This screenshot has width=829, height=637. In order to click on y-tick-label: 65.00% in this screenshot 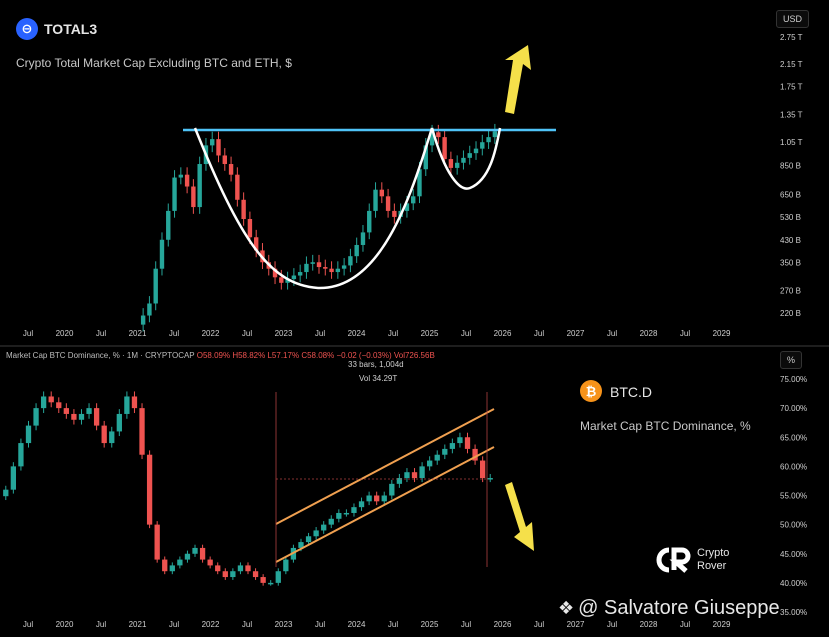, I will do `click(793, 437)`.